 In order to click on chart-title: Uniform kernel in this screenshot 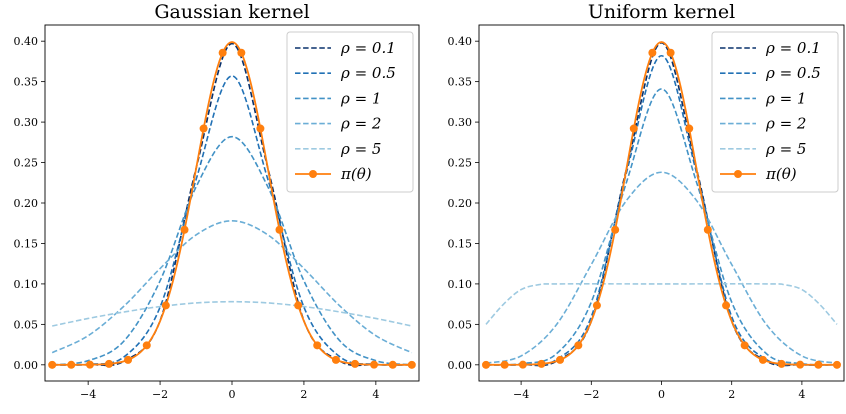, I will do `click(661, 12)`.